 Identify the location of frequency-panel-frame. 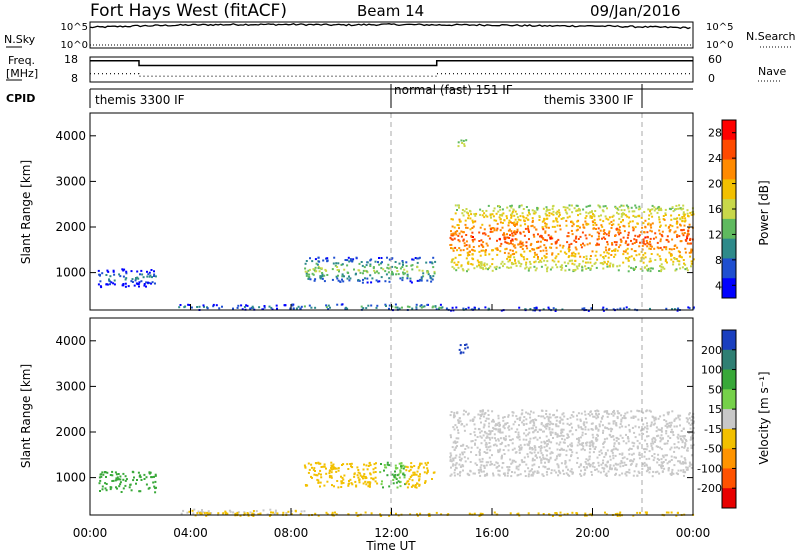
(391, 69).